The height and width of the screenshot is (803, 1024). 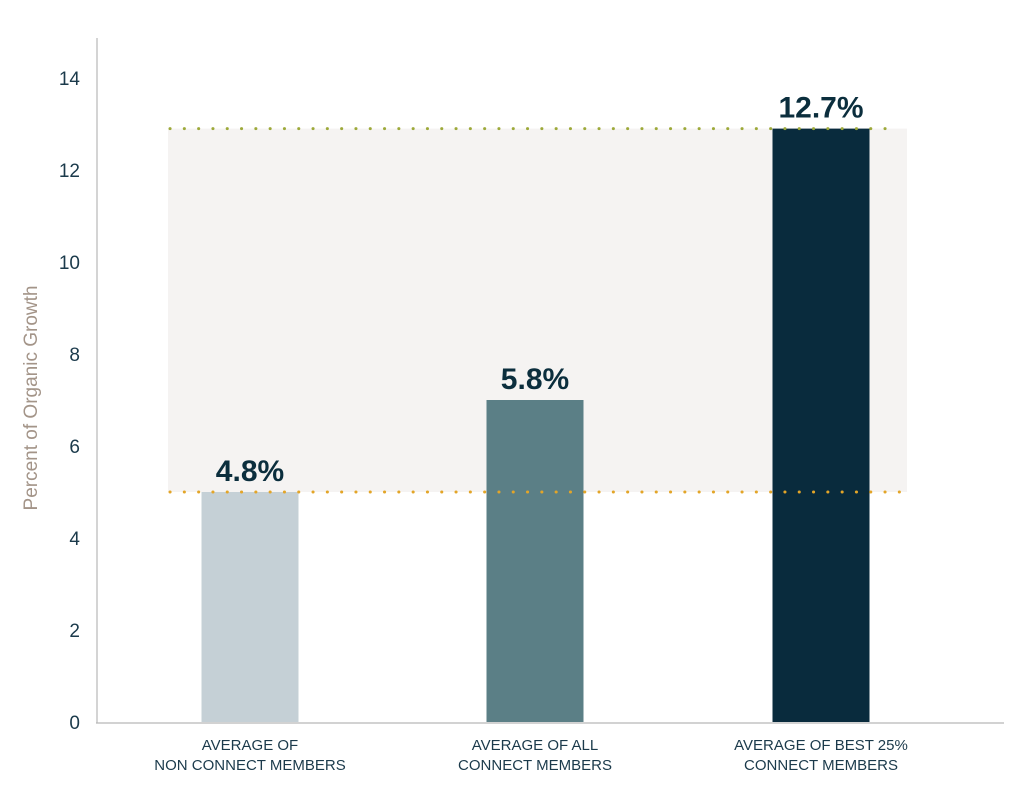 What do you see at coordinates (820, 108) in the screenshot?
I see `data-label: 12.7%` at bounding box center [820, 108].